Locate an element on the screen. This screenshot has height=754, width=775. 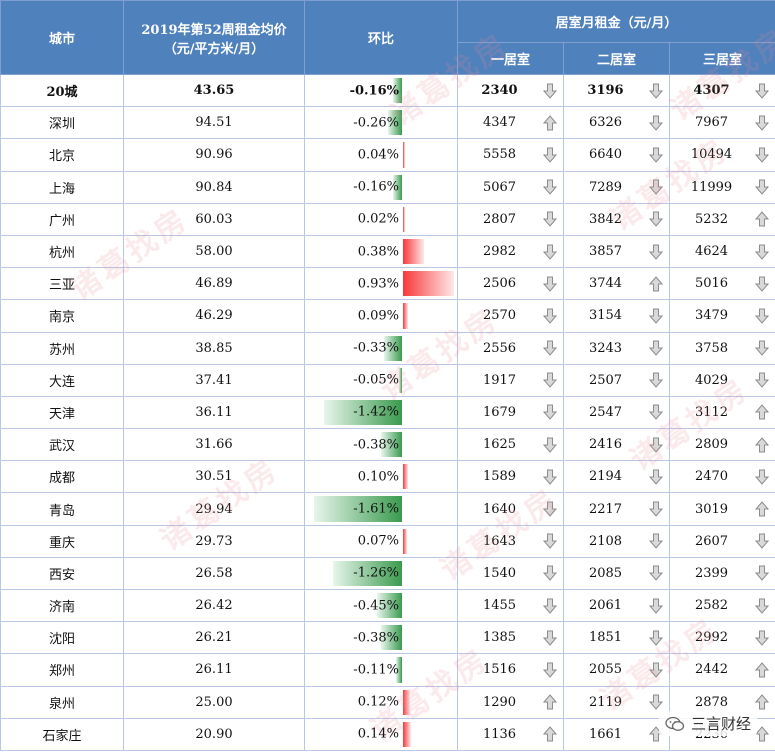
room2-rent: 2217 is located at coordinates (605, 509).